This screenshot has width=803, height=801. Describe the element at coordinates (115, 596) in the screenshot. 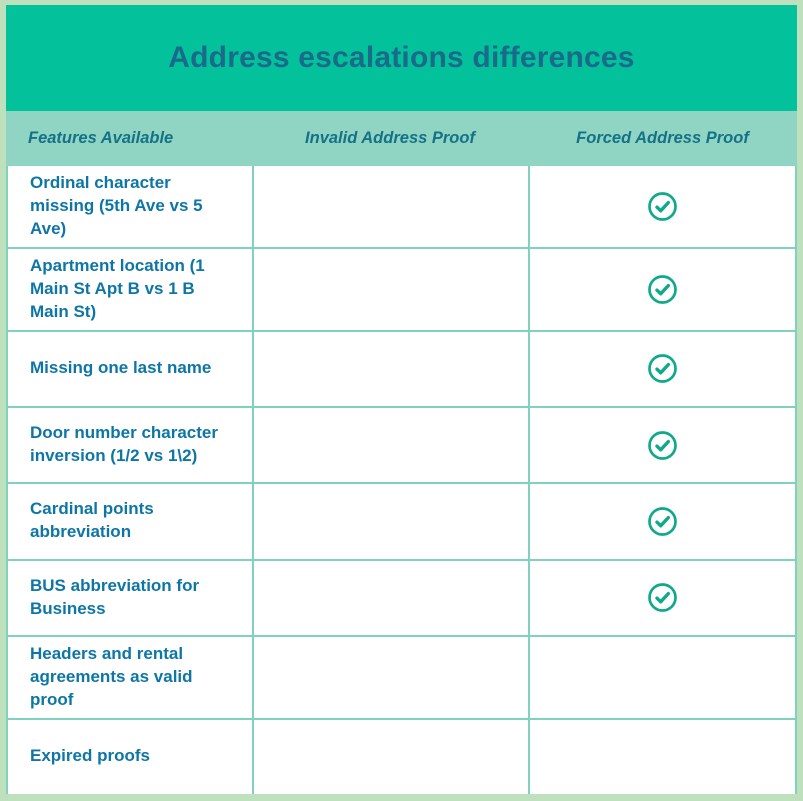

I see `feature-label: BUS abbreviation for Business` at that location.